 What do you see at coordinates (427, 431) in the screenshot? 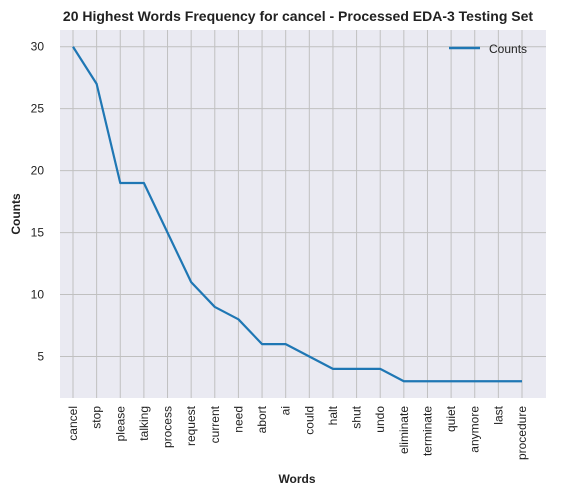
I see `x-tick-label: terminate` at bounding box center [427, 431].